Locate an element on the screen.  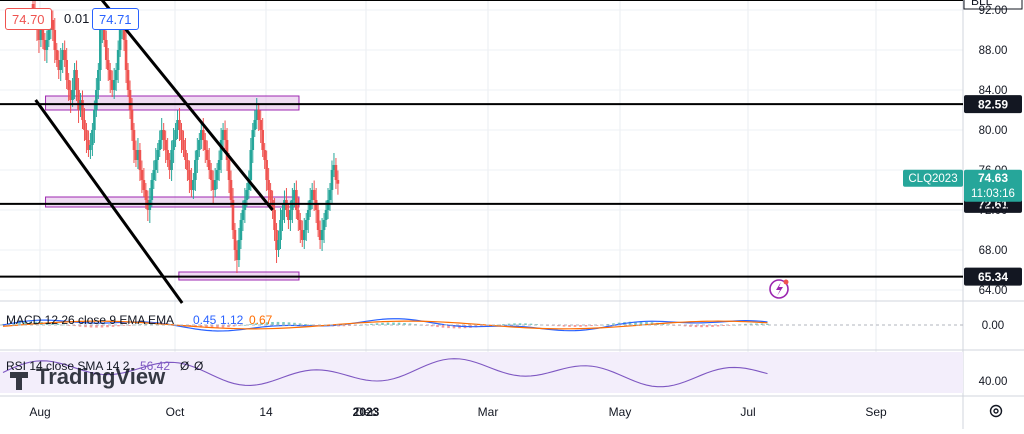
rsi-value: 56.42 is located at coordinates (155, 366).